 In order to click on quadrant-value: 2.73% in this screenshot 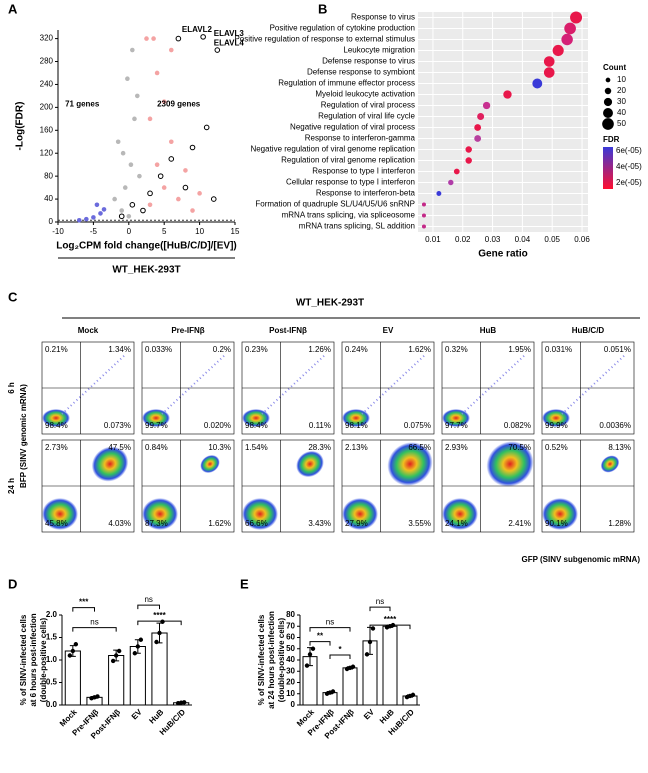, I will do `click(56, 447)`.